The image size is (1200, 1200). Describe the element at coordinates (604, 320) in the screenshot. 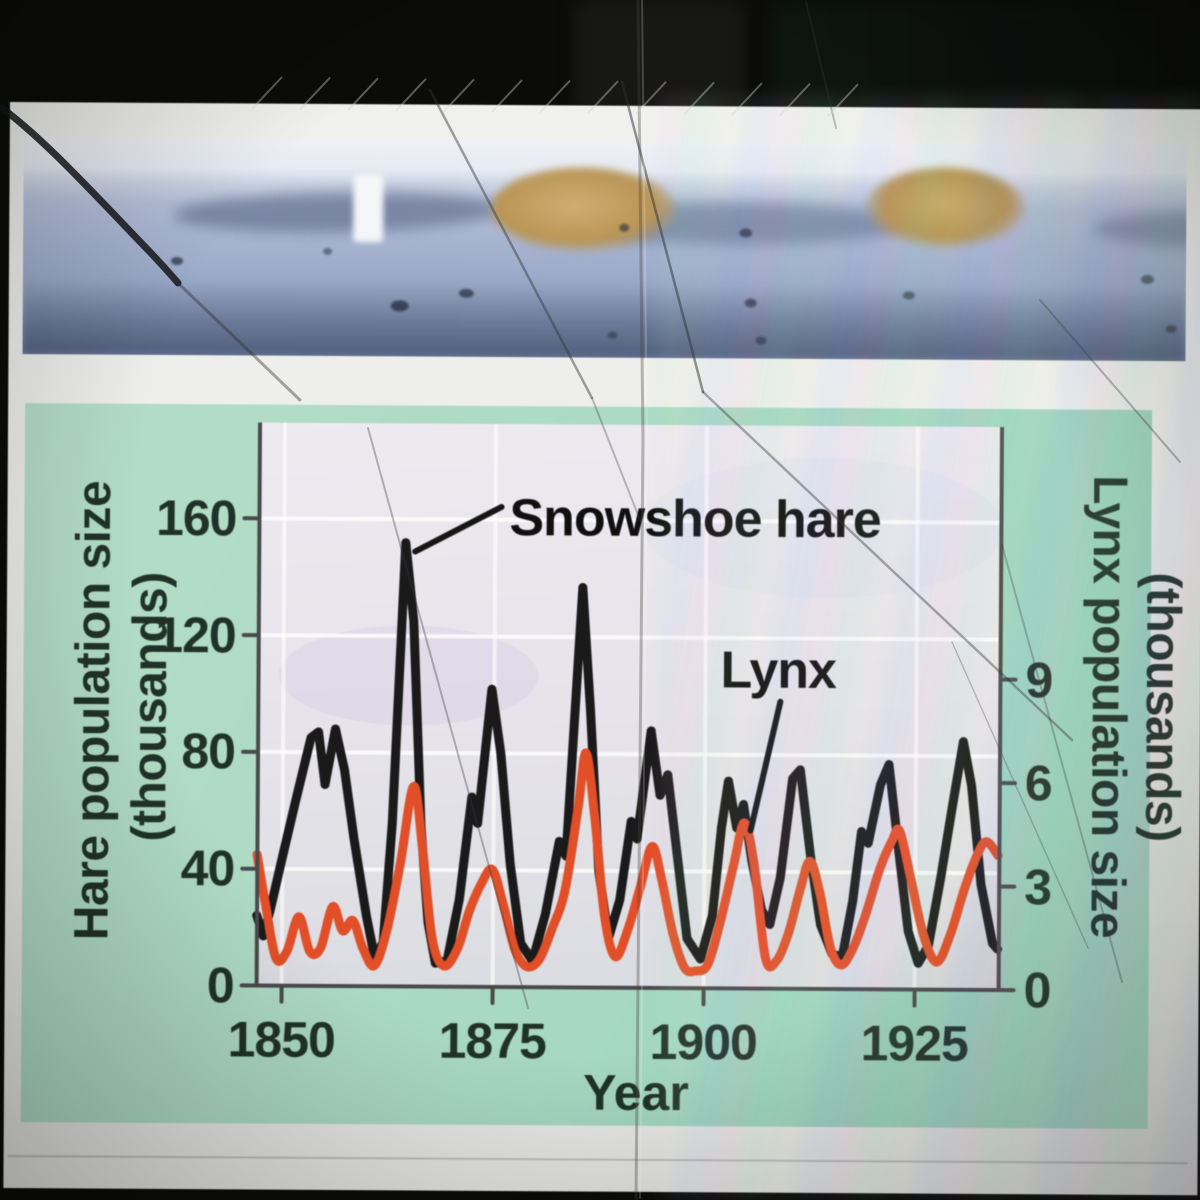

I see `photo-dark-foreground` at that location.